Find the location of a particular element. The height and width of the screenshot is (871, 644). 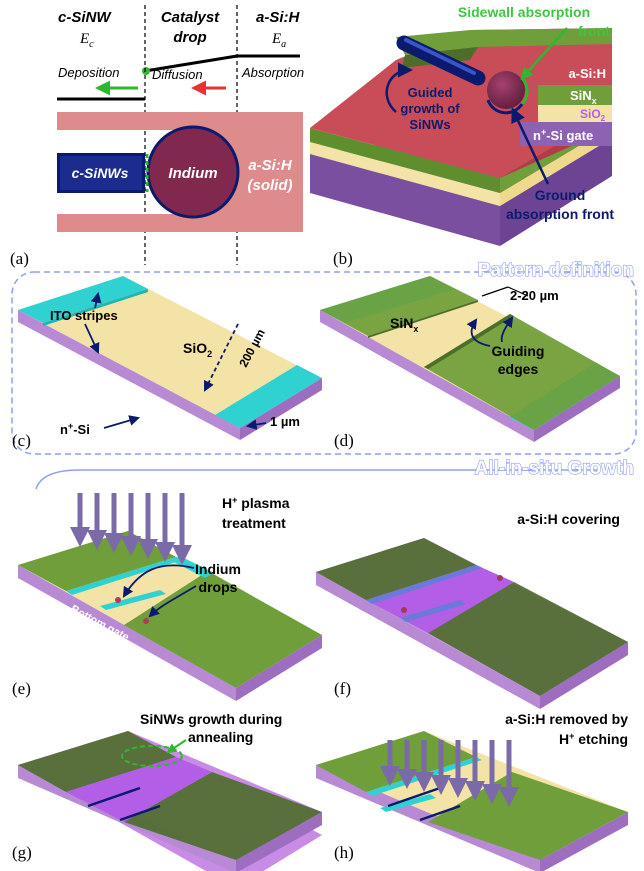

panel-label-a: (a) is located at coordinates (19, 258).